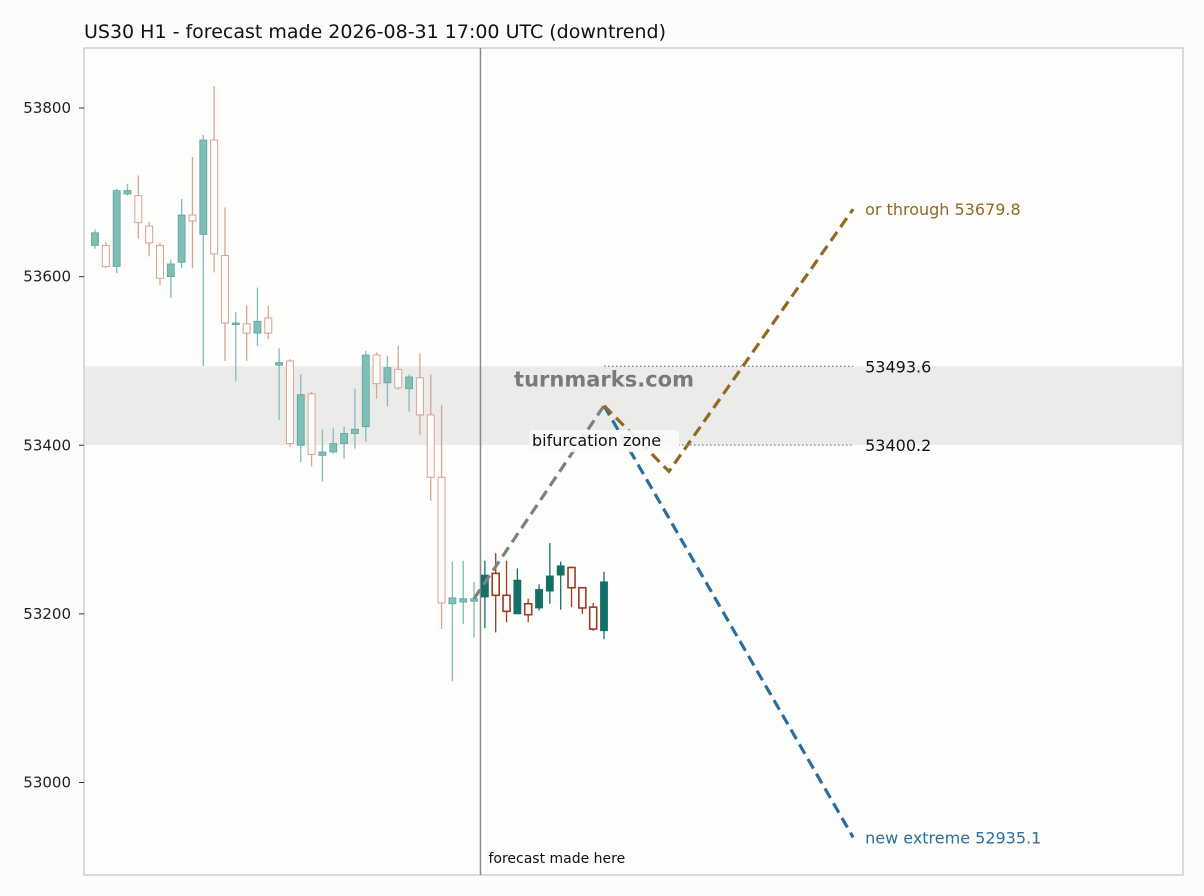 Image resolution: width=1204 pixels, height=896 pixels. I want to click on y-tick-label: 53600, so click(47, 277).